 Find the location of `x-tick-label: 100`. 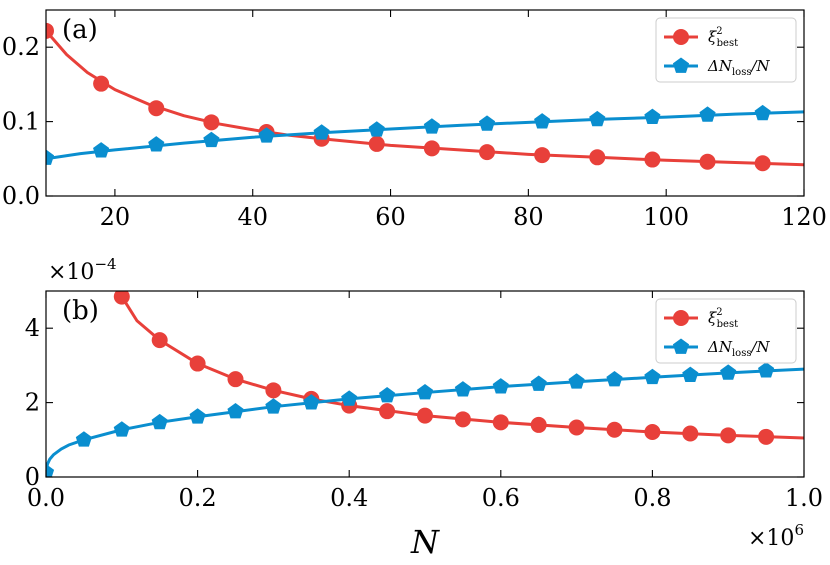

x-tick-label: 100 is located at coordinates (666, 217).